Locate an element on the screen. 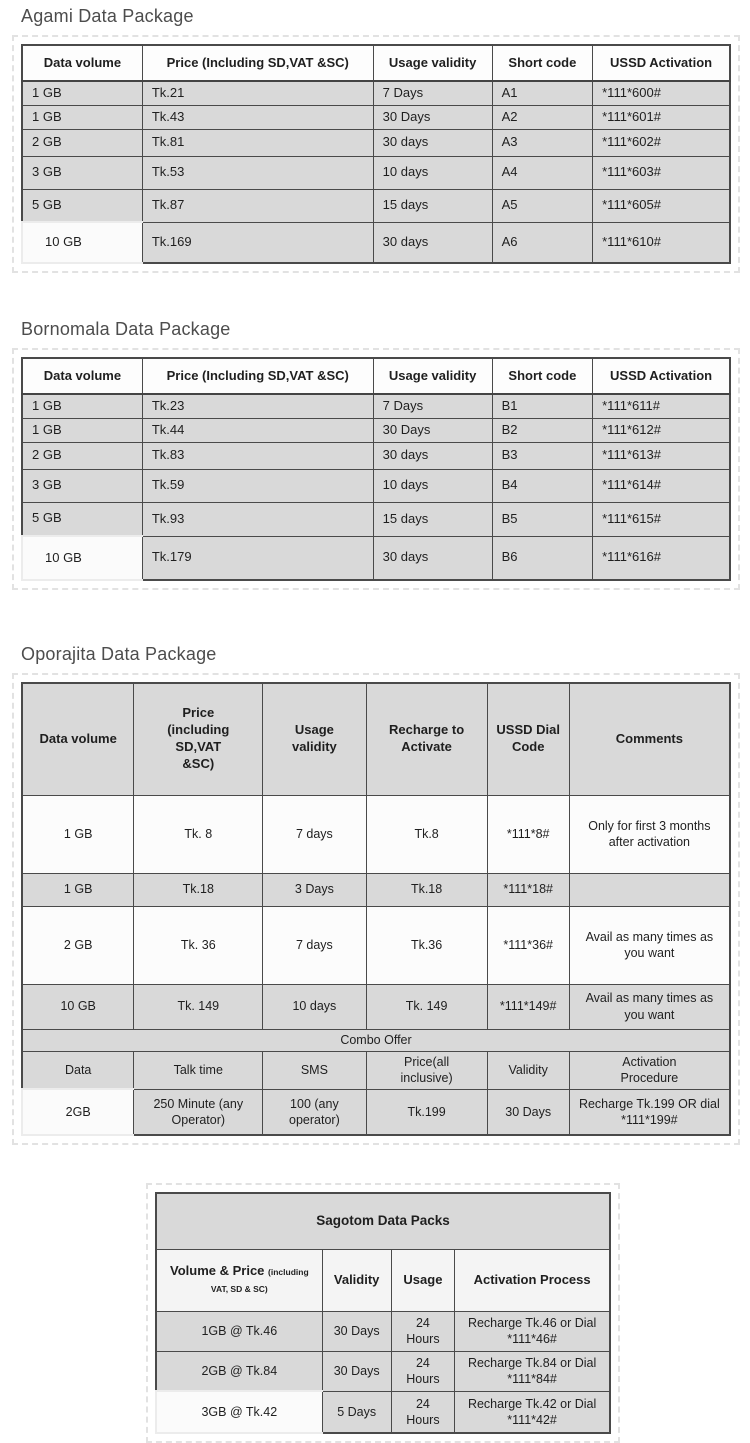 This screenshot has width=750, height=1443. table-cell: Tk. 36 is located at coordinates (198, 945).